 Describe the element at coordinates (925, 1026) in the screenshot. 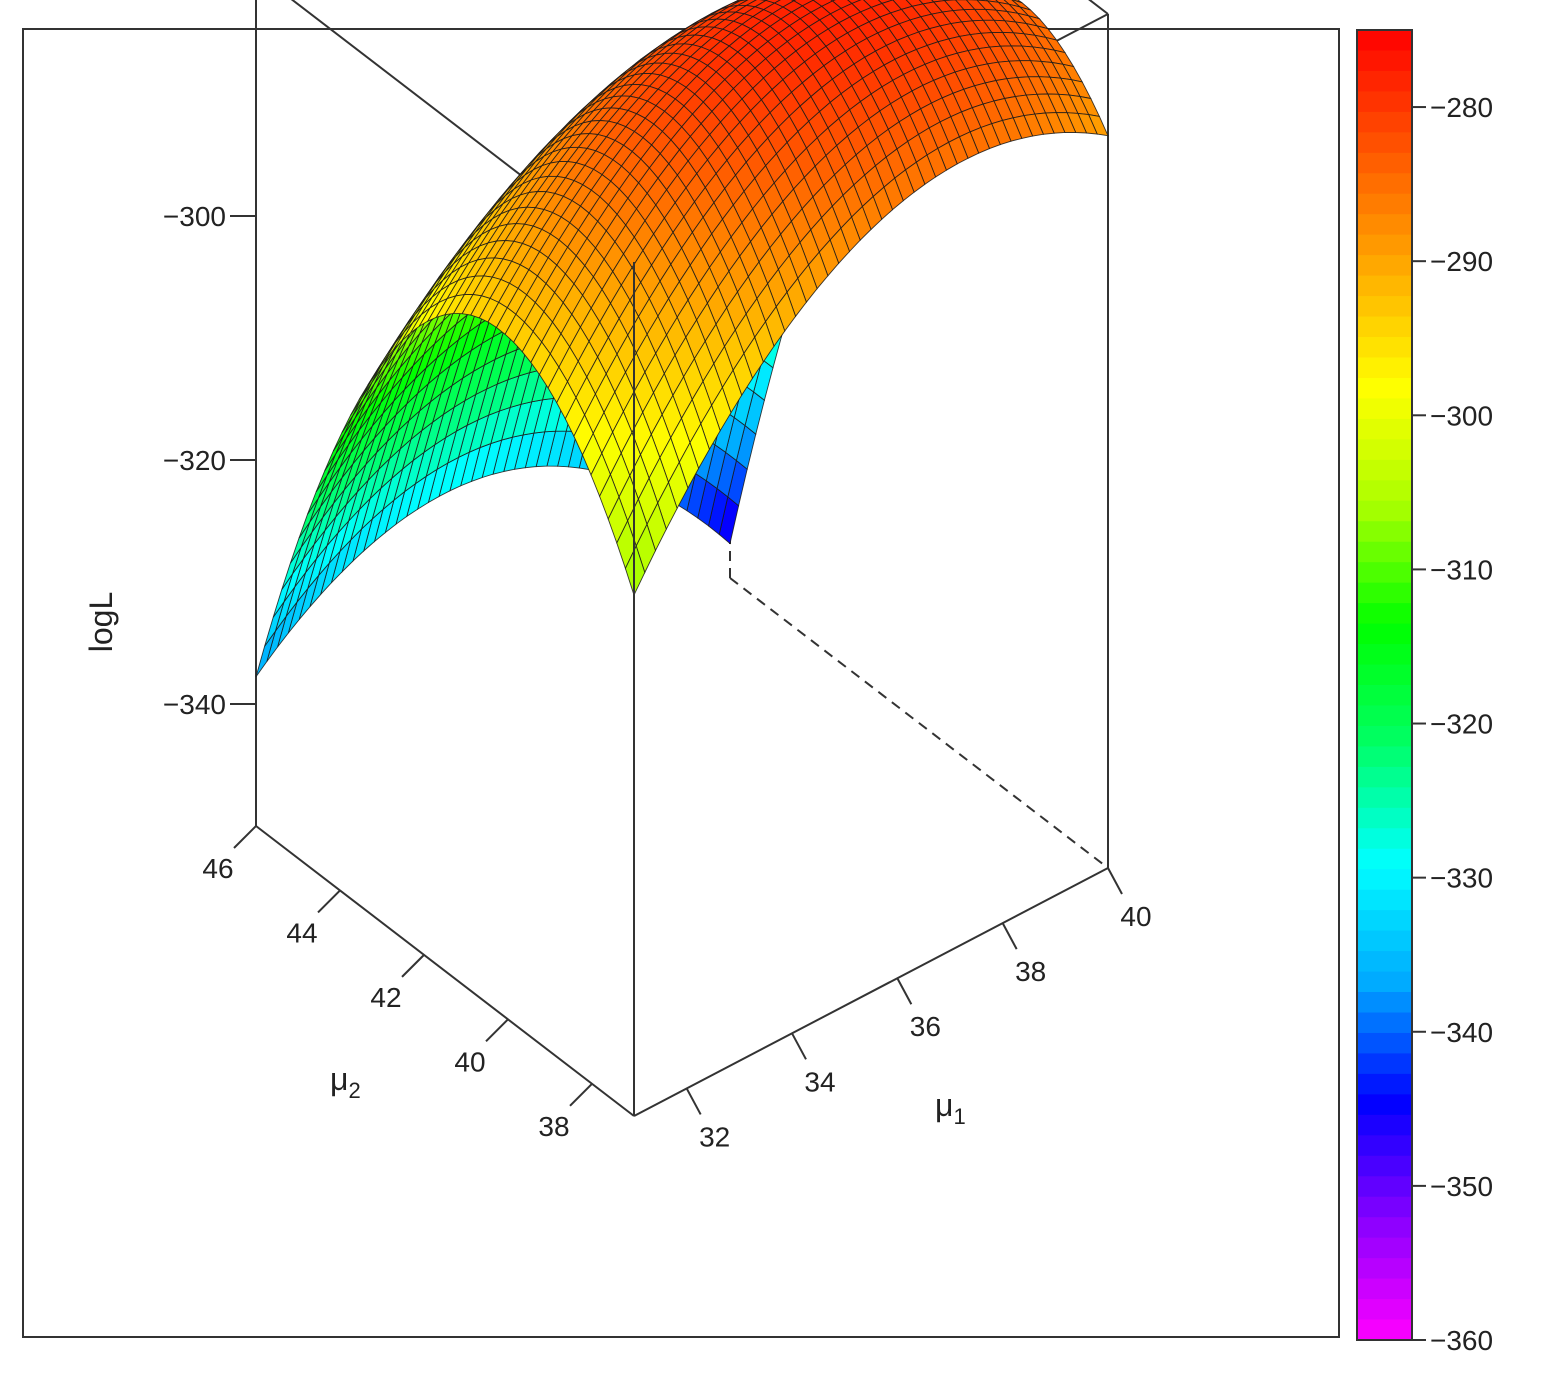

I see `x-tick-label: 36` at that location.